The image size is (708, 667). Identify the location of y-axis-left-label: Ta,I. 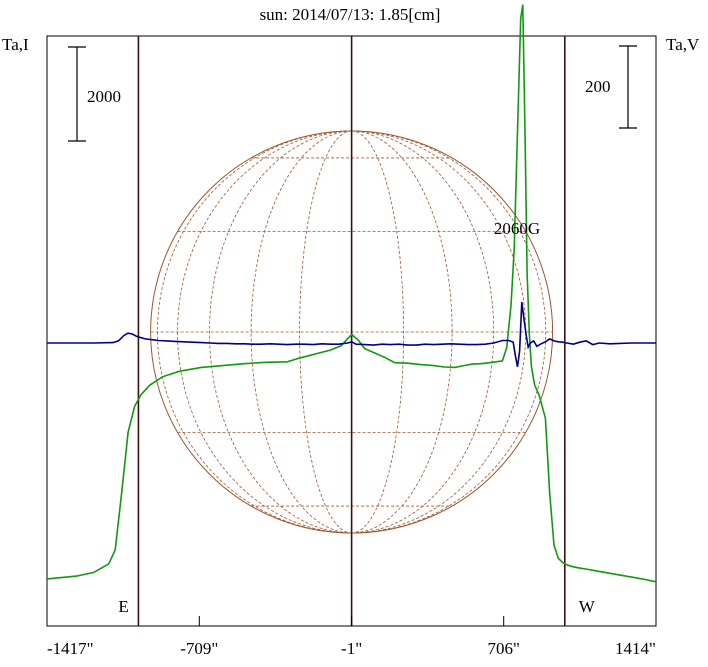
(15, 44).